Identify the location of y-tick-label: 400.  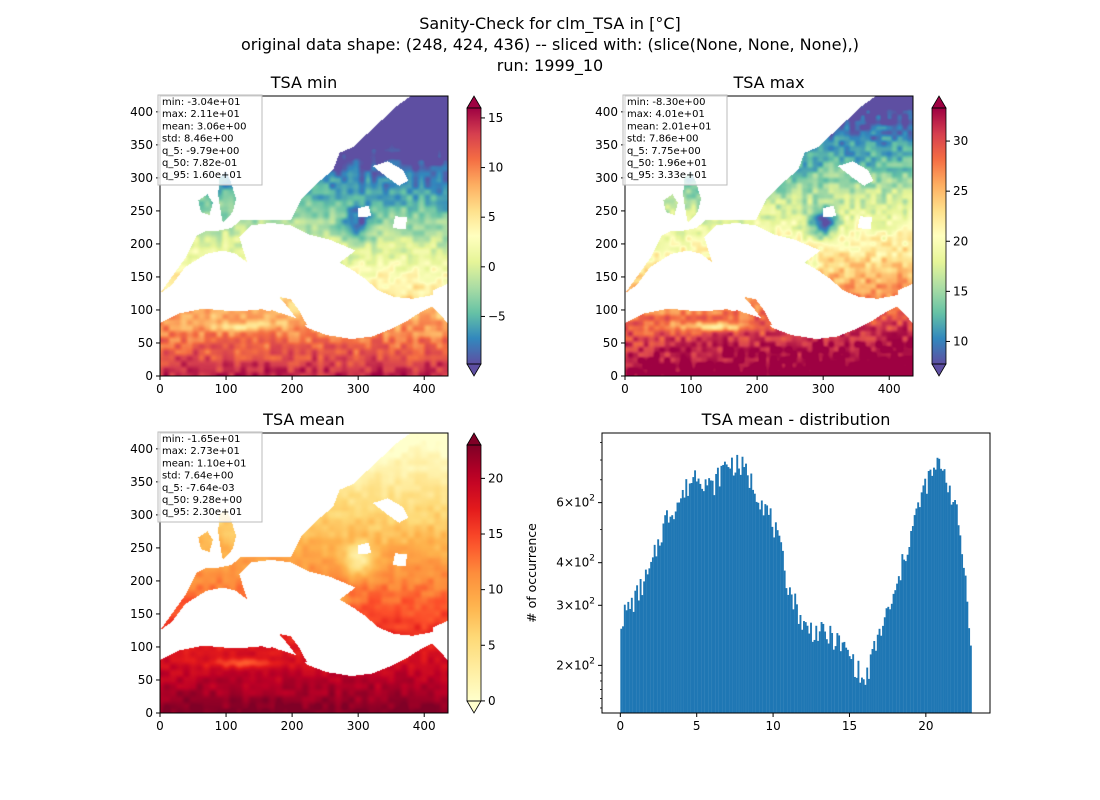
(141, 112).